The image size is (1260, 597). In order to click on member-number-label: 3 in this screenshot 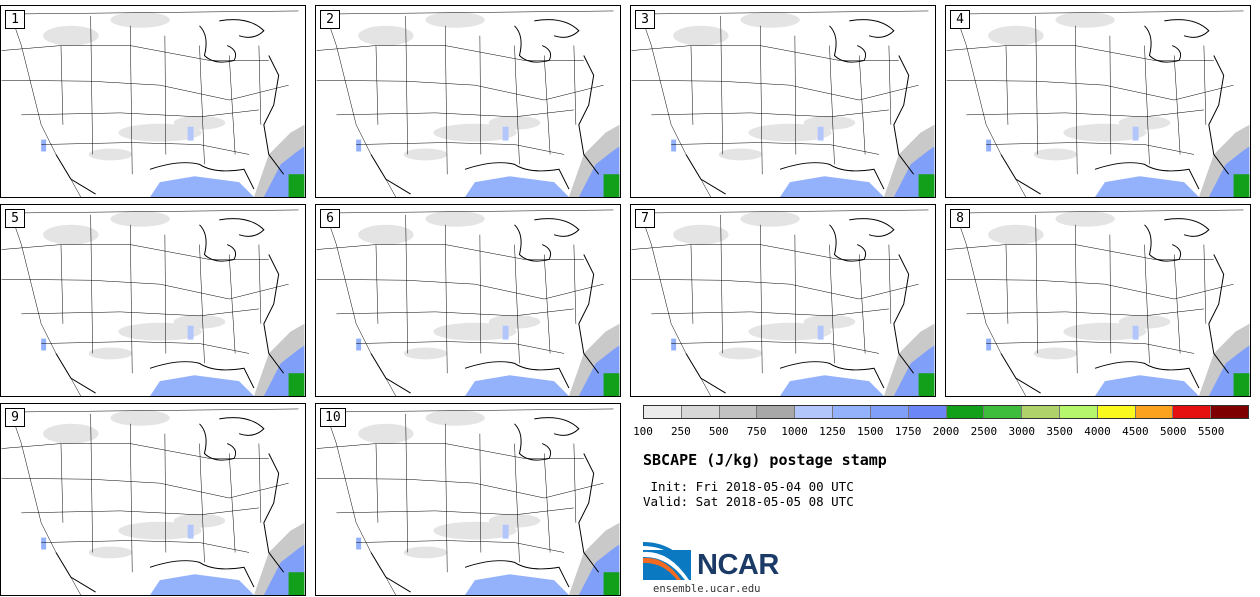, I will do `click(645, 19)`.